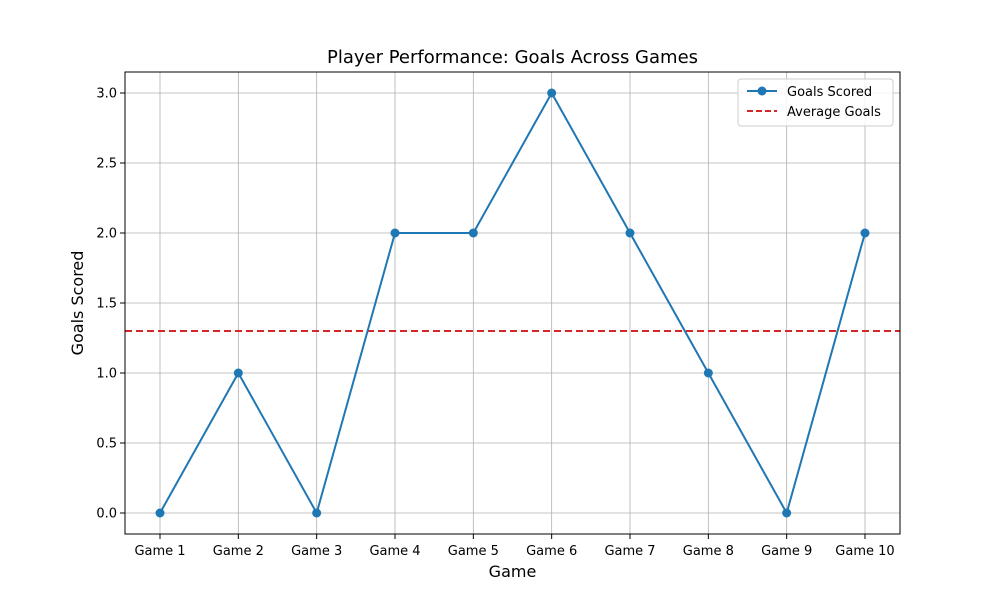  I want to click on x-tick-label: Game 6, so click(551, 551).